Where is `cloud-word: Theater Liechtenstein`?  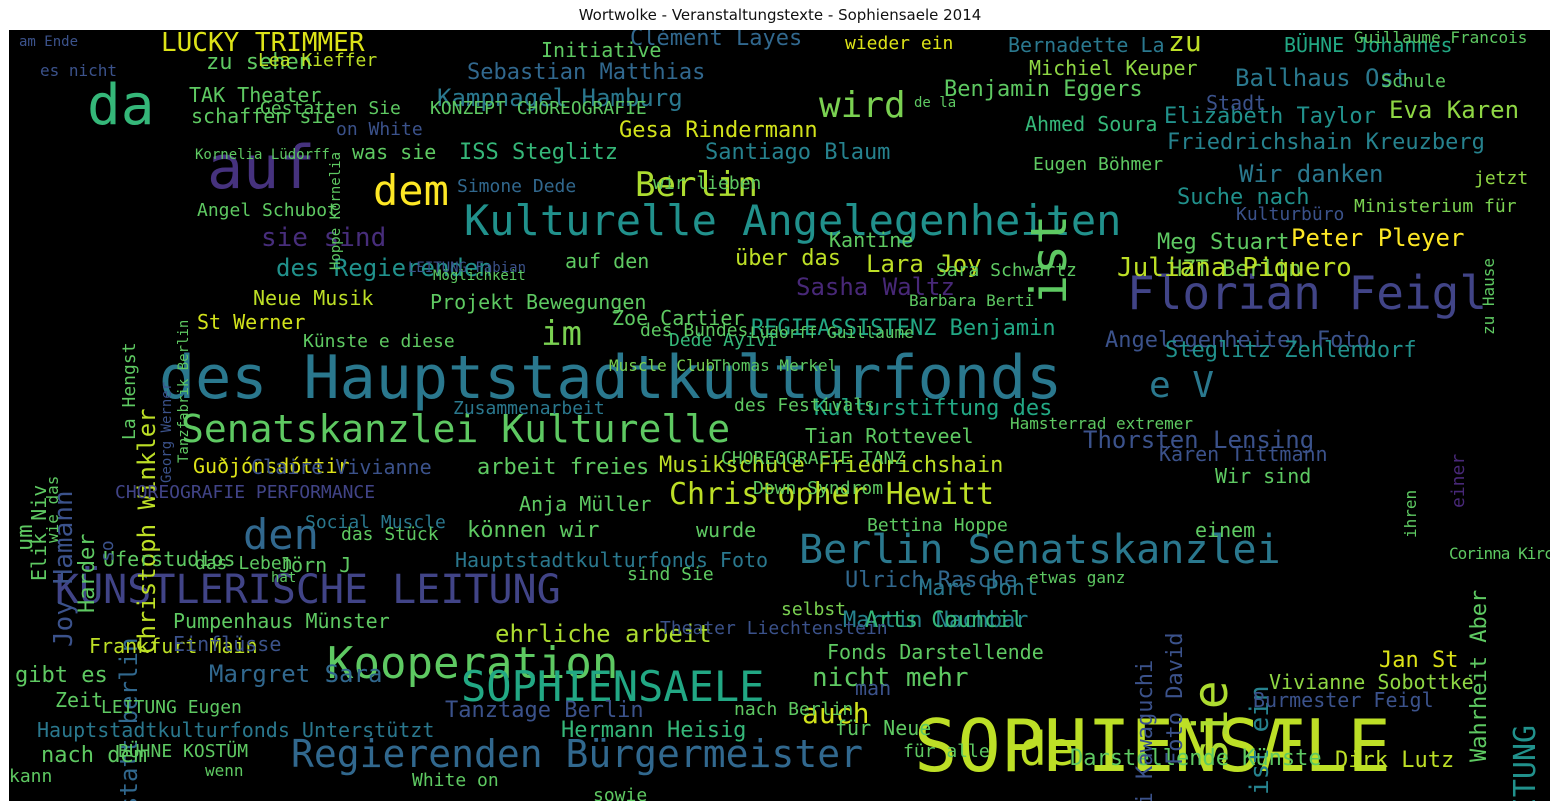 cloud-word: Theater Liechtenstein is located at coordinates (774, 628).